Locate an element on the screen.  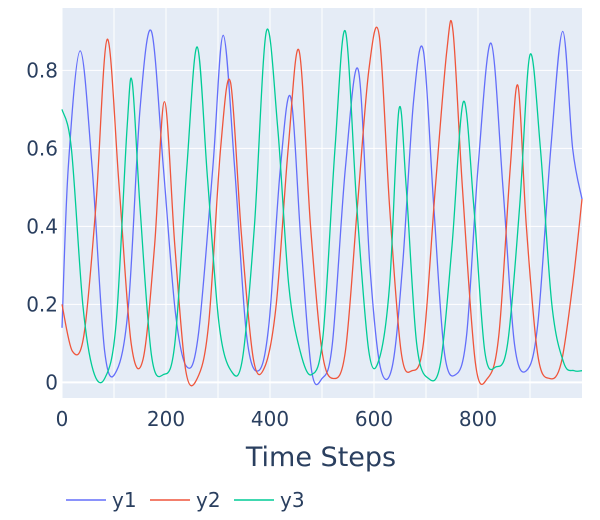
x-tick-label: 600 is located at coordinates (374, 419).